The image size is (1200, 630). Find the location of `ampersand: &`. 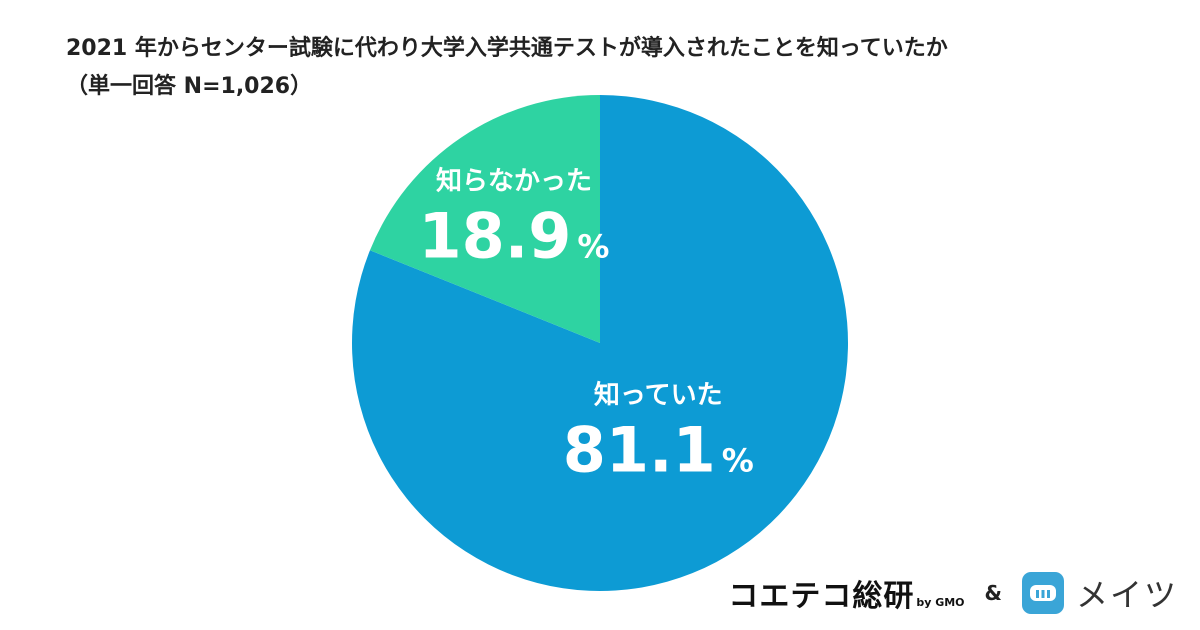

ampersand: & is located at coordinates (993, 593).